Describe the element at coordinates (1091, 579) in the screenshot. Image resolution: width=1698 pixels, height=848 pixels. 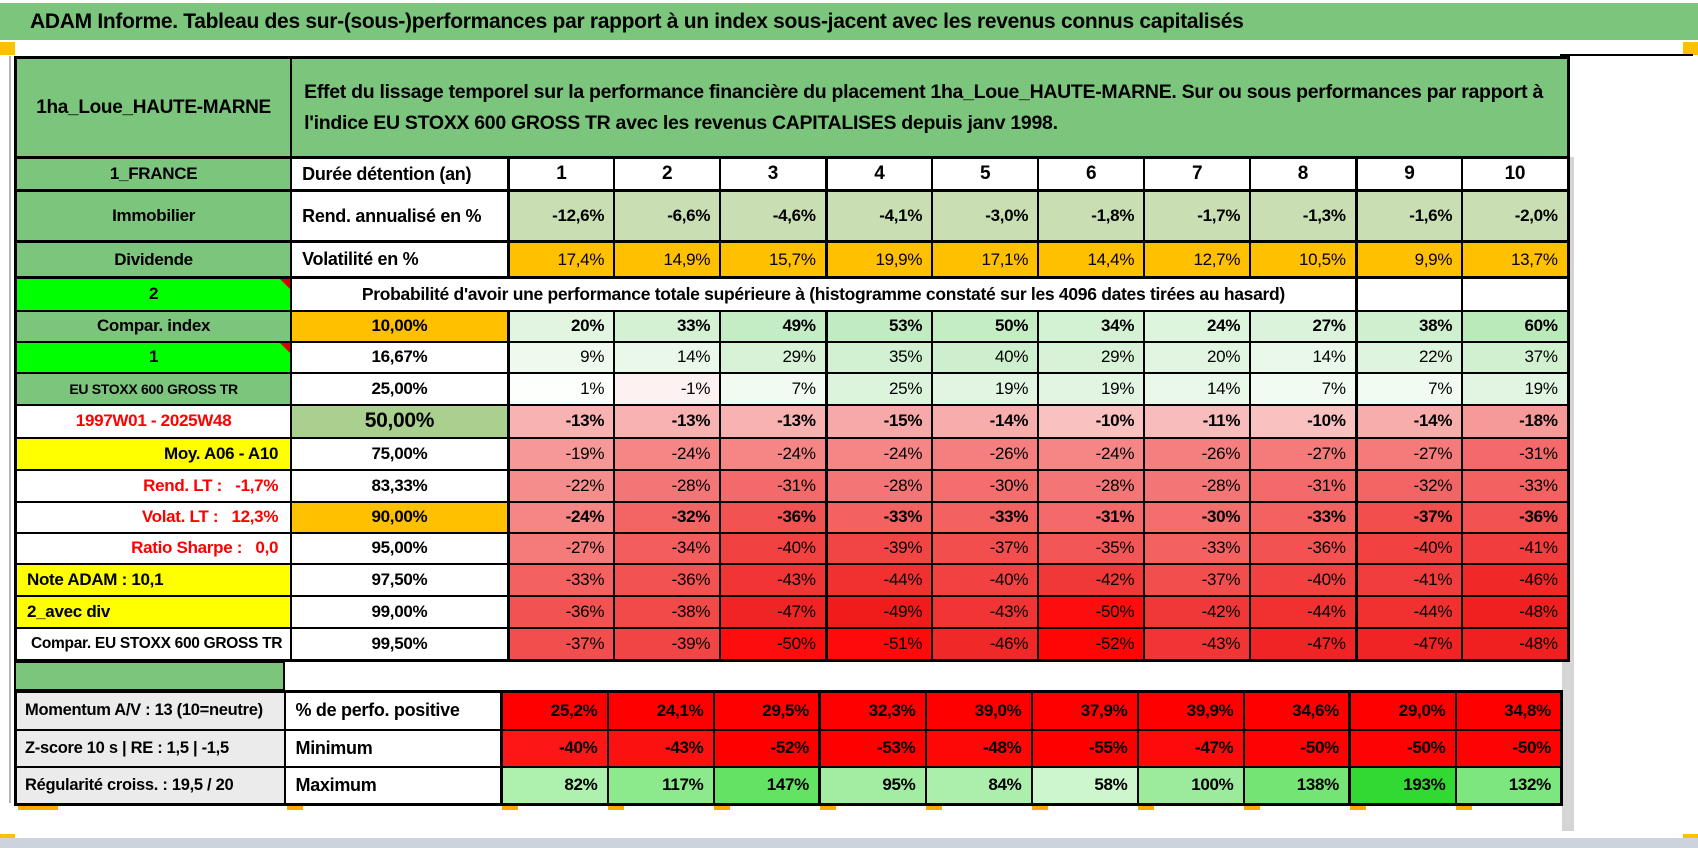
I see `table-cell: -42%` at that location.